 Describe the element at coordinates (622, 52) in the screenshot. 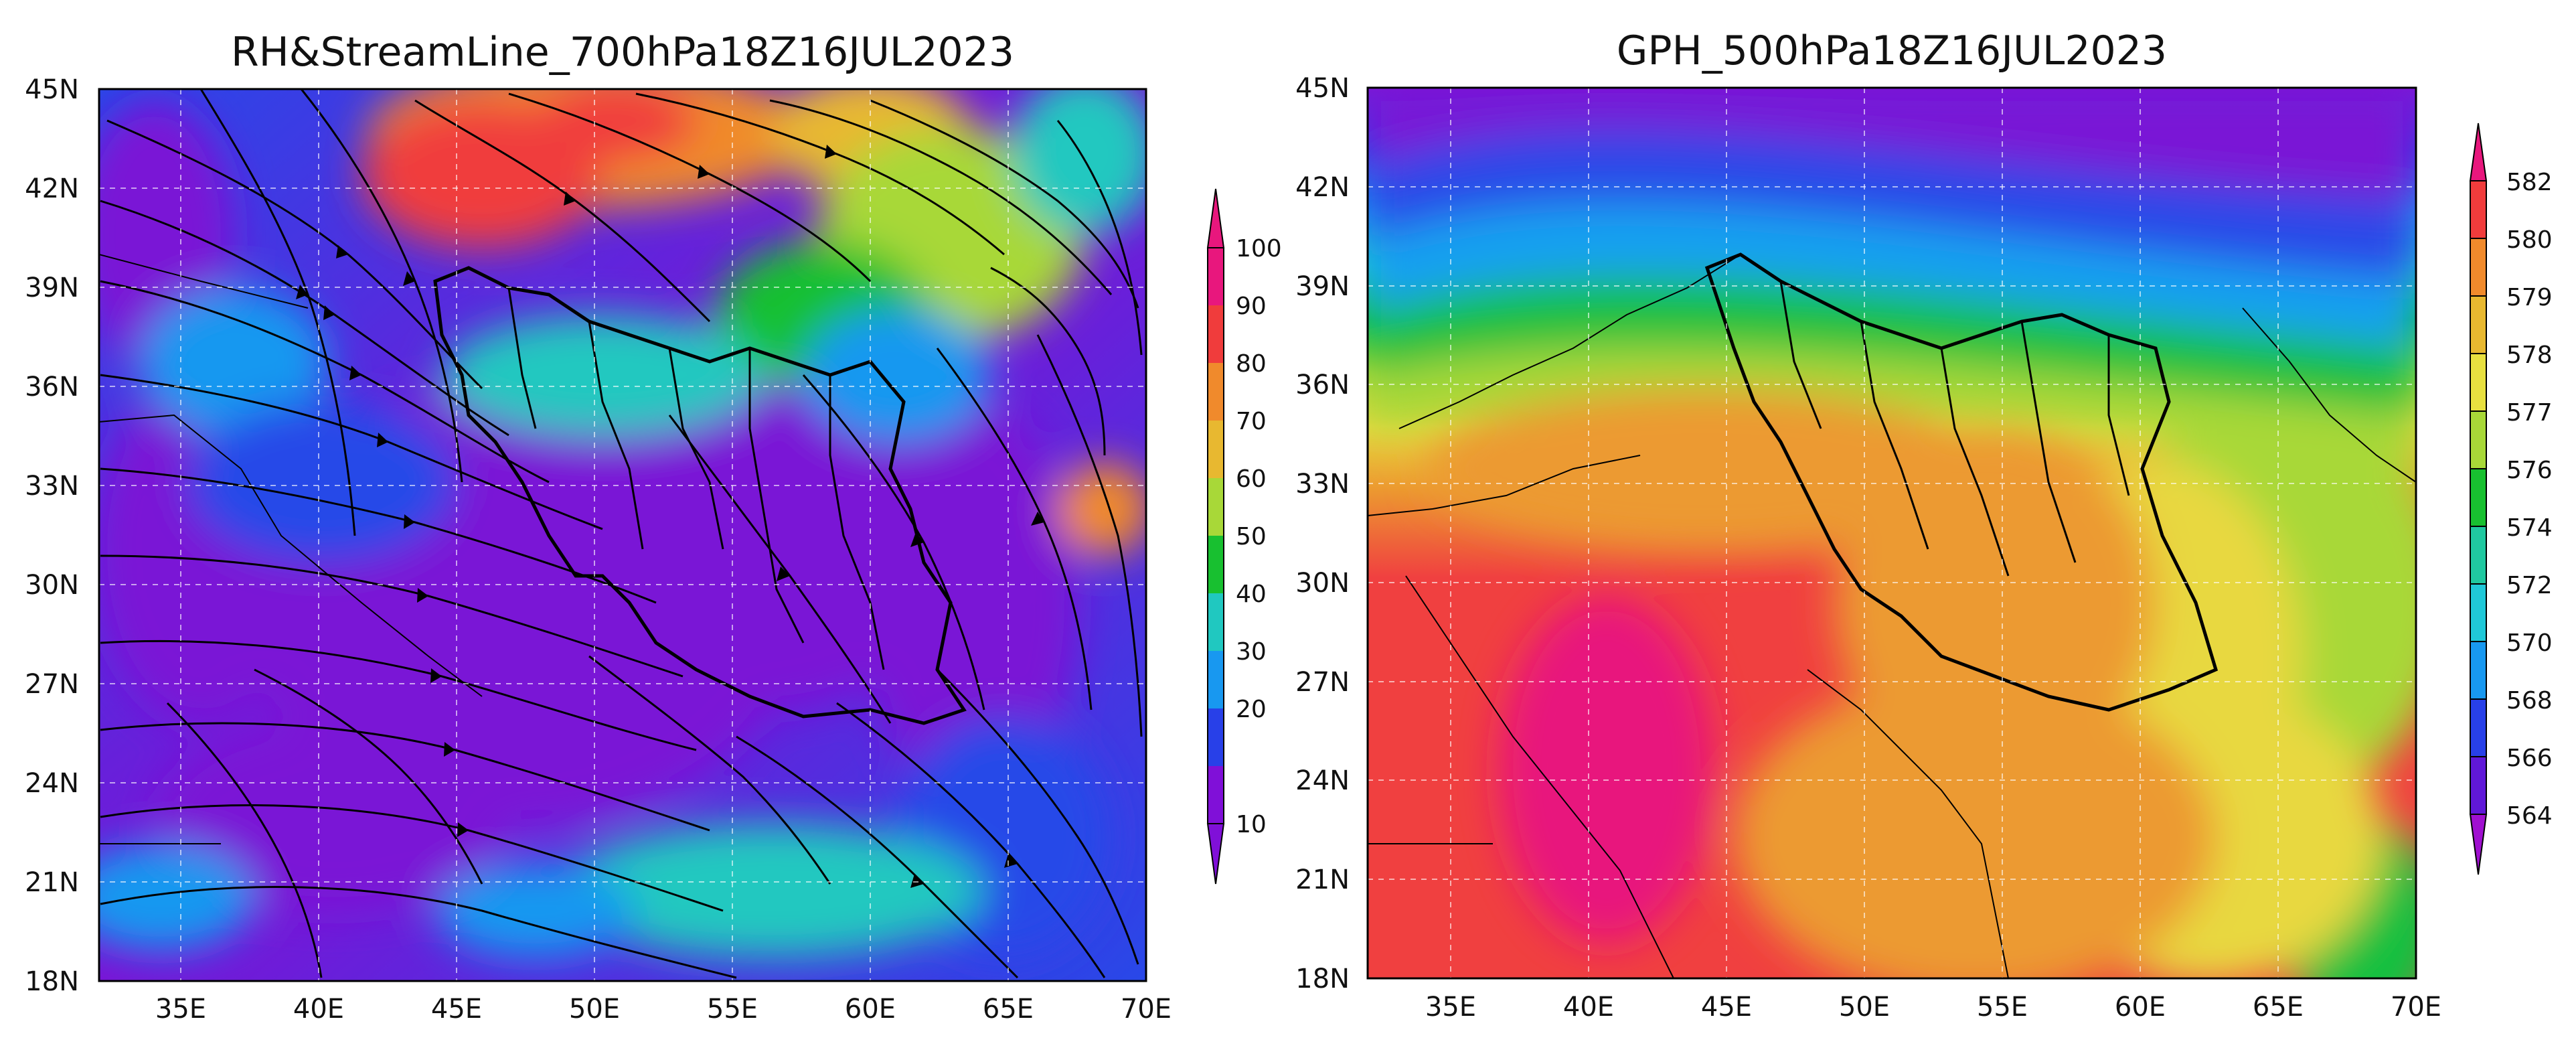

I see `rh-panel-title: RH&StreamLine_700hPa18Z16JUL2023` at that location.